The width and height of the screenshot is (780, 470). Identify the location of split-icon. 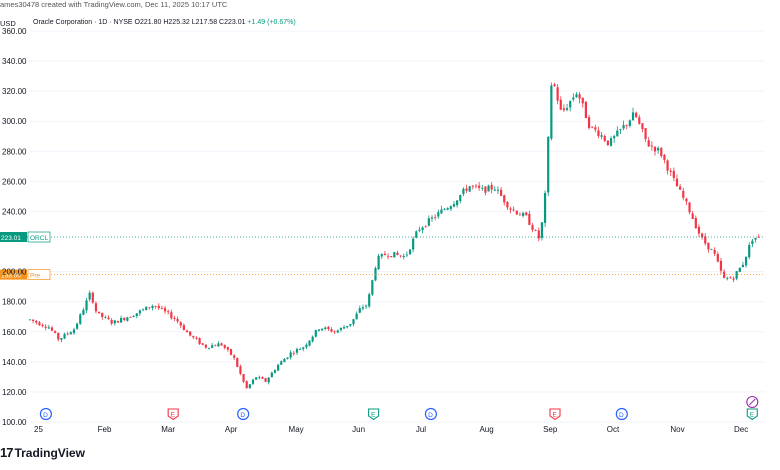
(752, 402).